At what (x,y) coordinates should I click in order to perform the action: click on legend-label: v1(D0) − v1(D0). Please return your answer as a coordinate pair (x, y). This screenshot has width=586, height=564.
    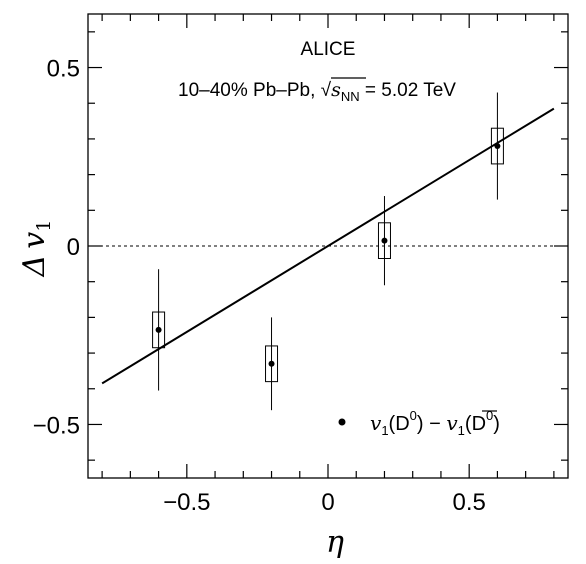
    Looking at the image, I should click on (435, 423).